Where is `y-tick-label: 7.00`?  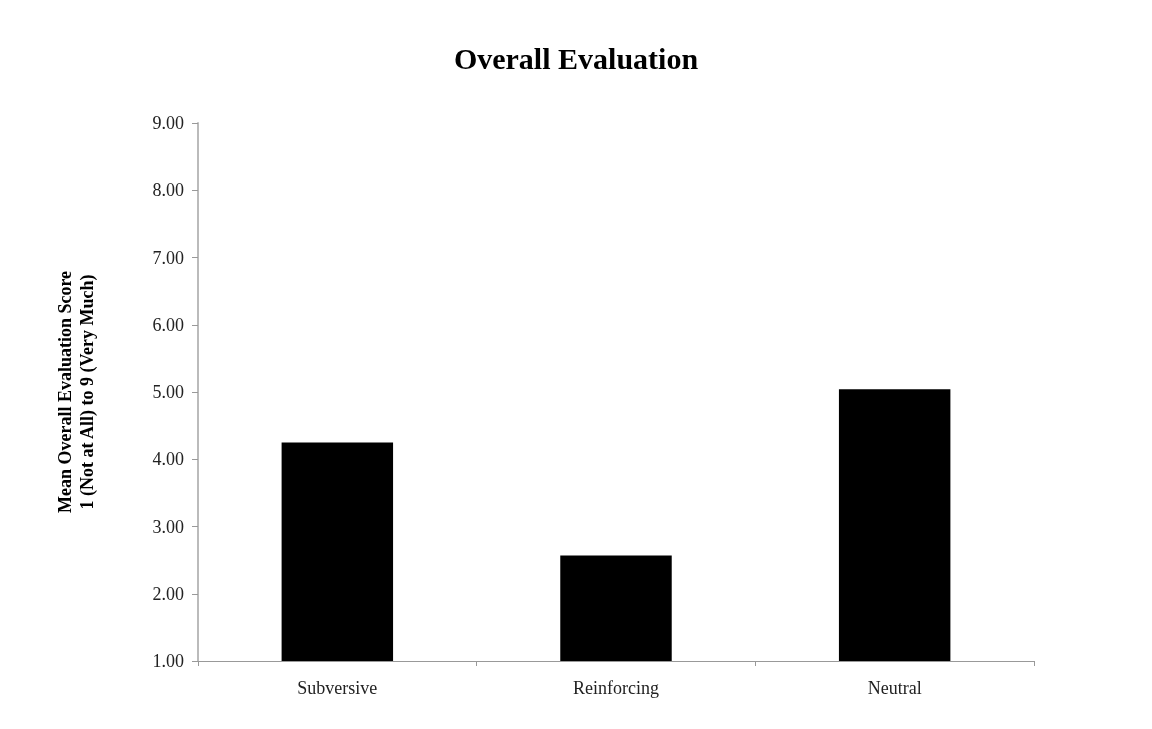 y-tick-label: 7.00 is located at coordinates (168, 257).